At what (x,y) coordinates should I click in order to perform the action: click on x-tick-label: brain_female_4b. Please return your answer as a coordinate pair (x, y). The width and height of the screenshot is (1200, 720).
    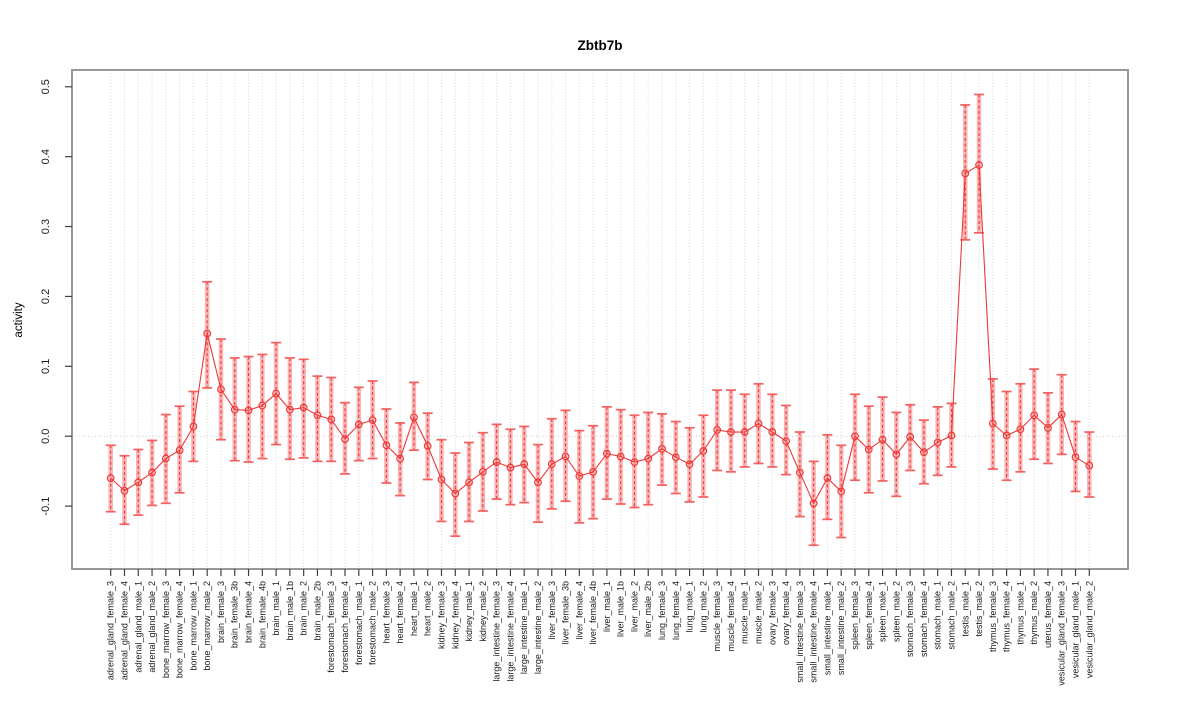
    Looking at the image, I should click on (262, 614).